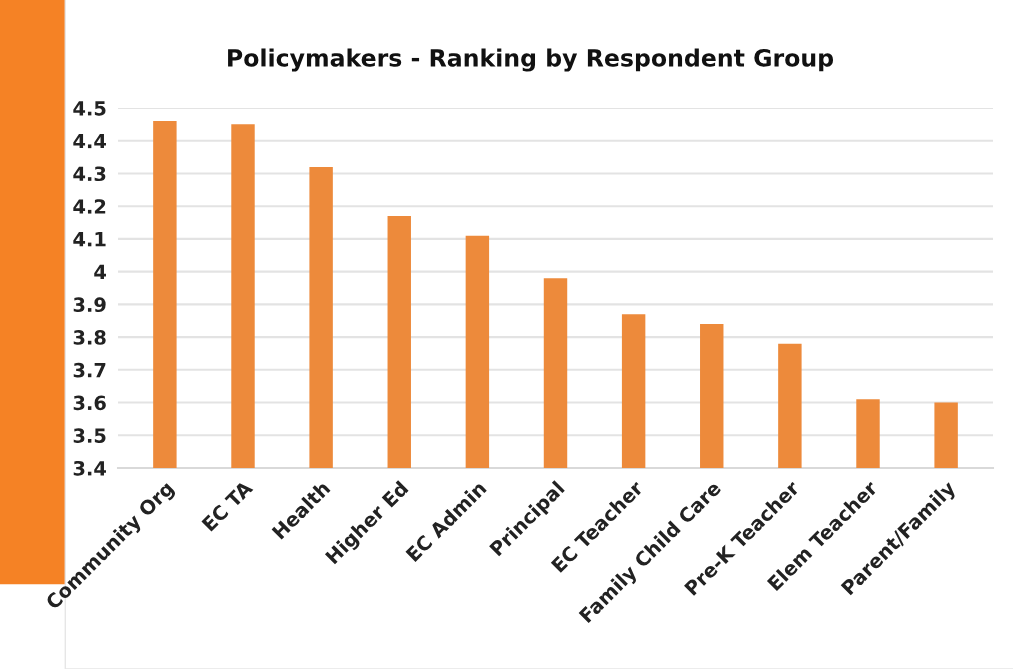 This screenshot has width=1013, height=669. Describe the element at coordinates (89, 305) in the screenshot. I see `y-tick-label: 3.9` at that location.